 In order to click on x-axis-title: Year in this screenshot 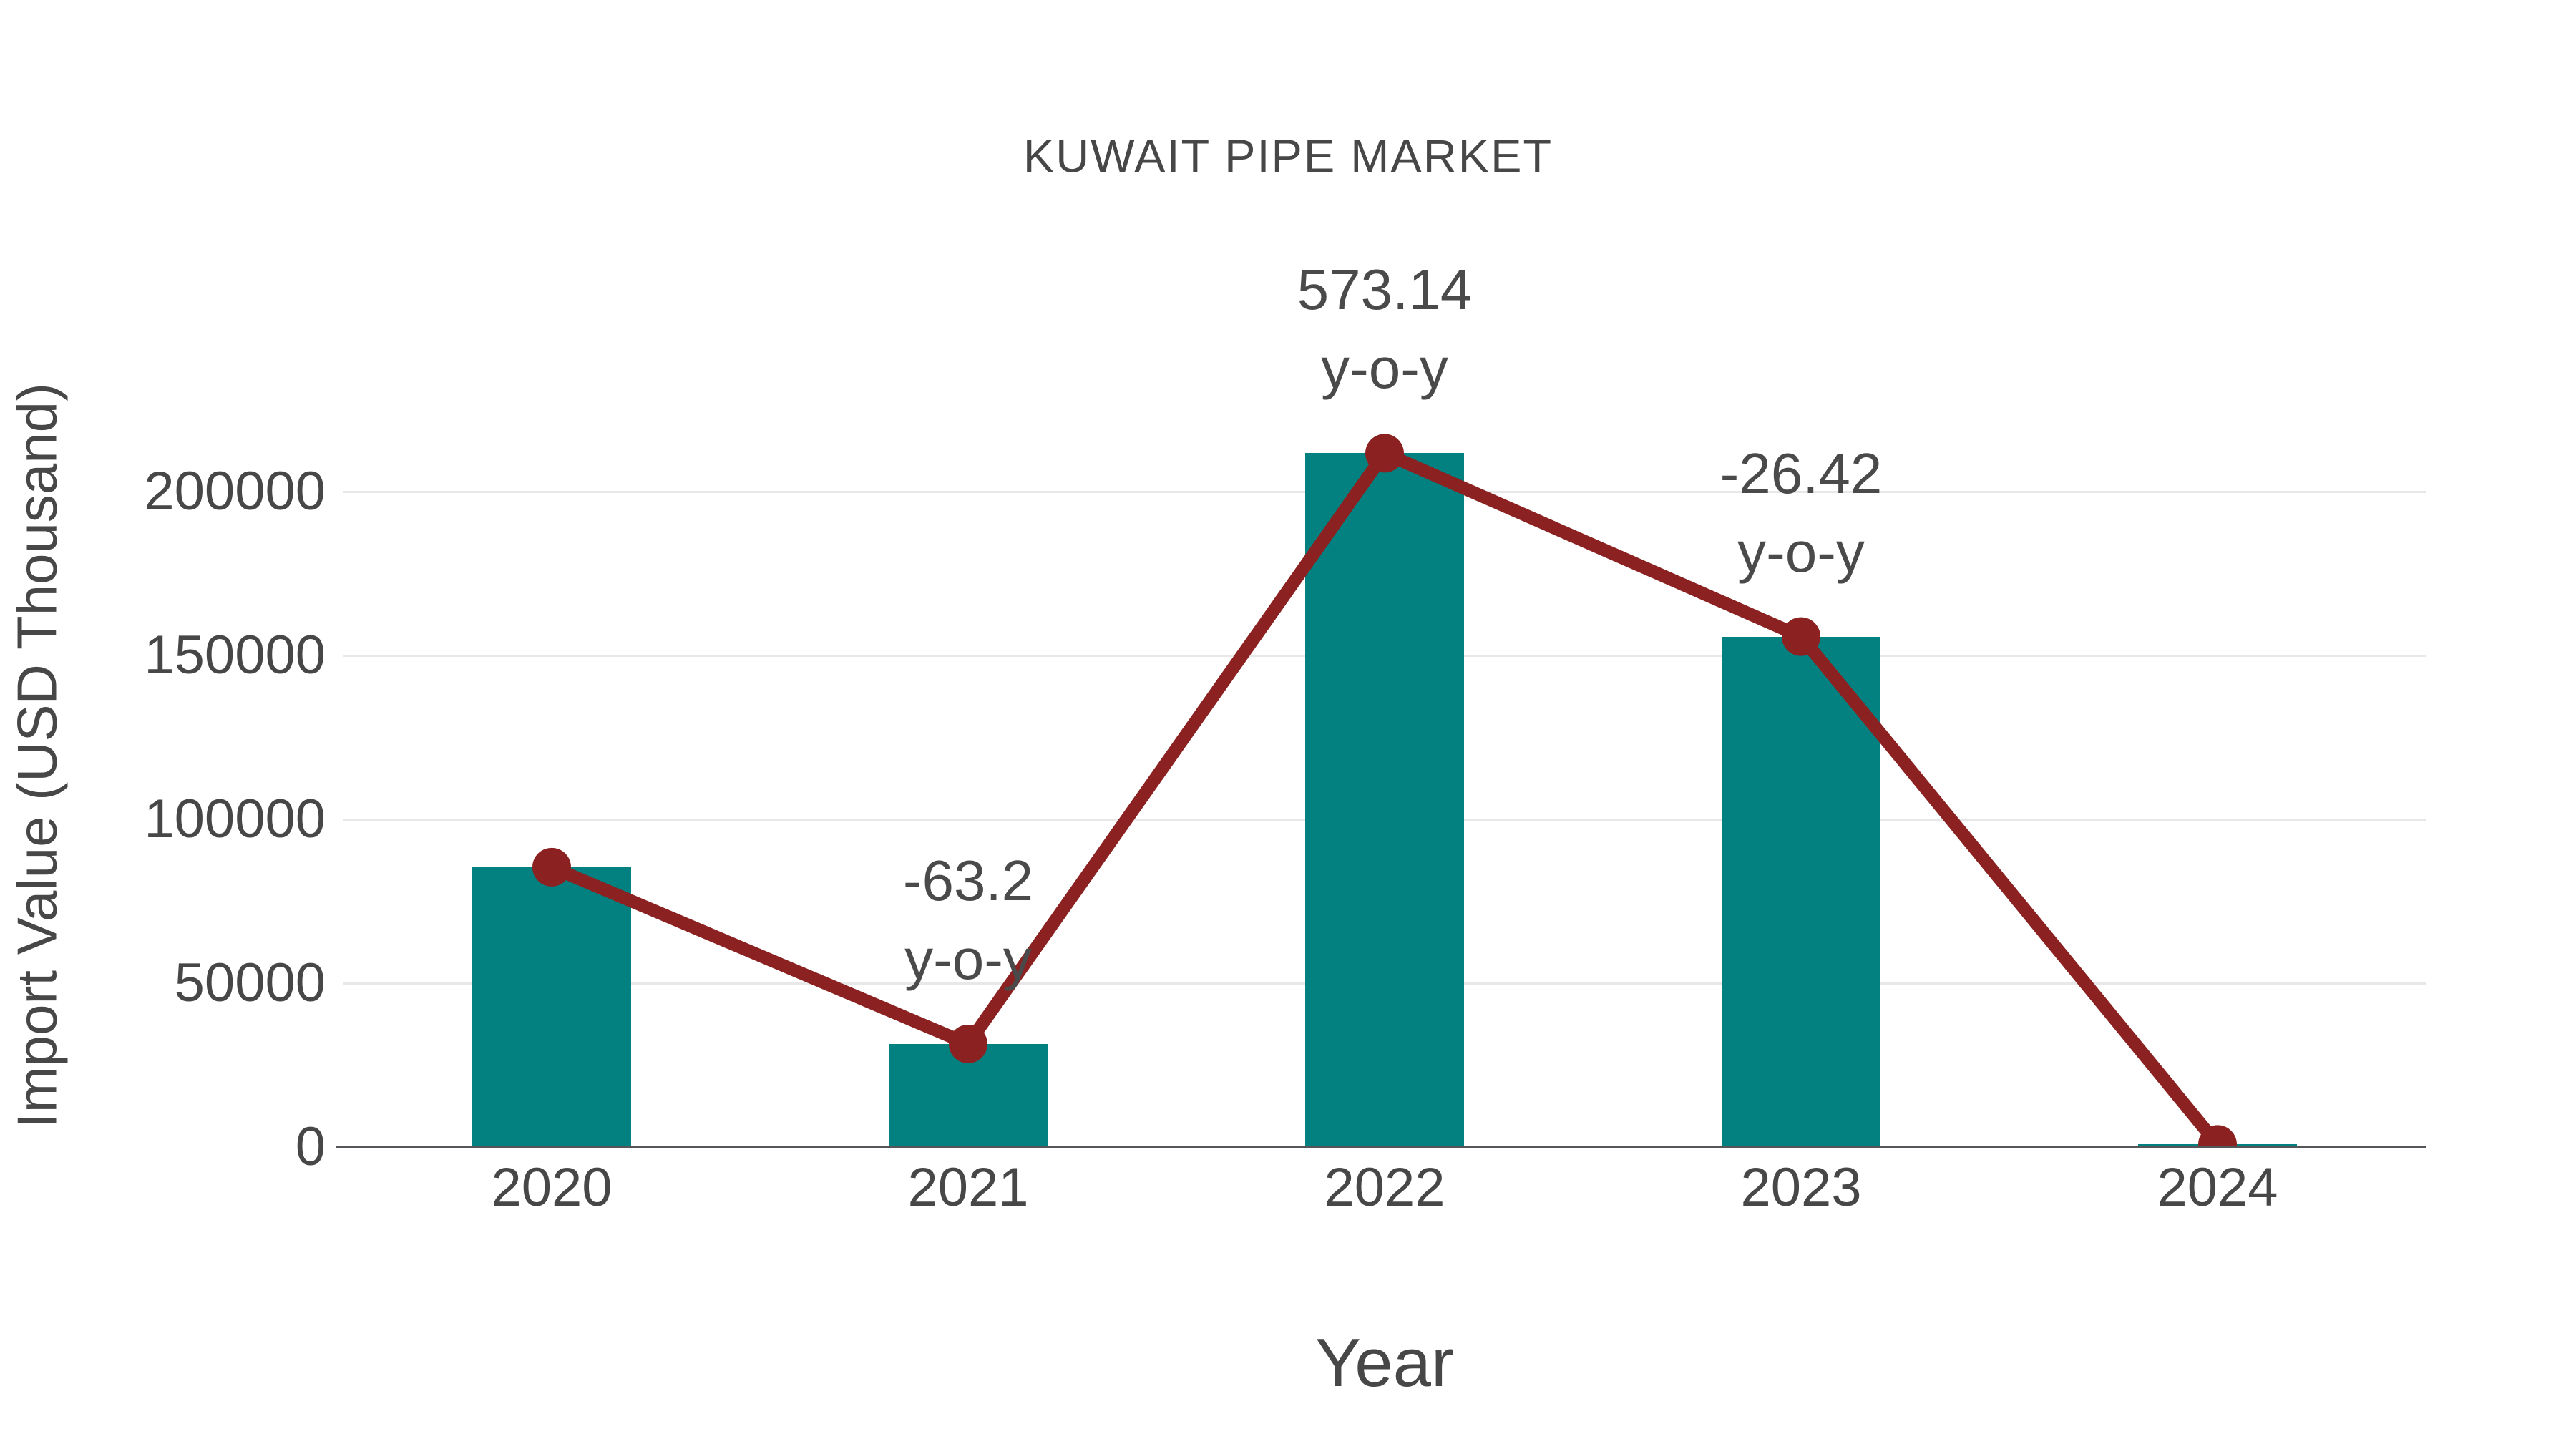, I will do `click(1384, 1362)`.